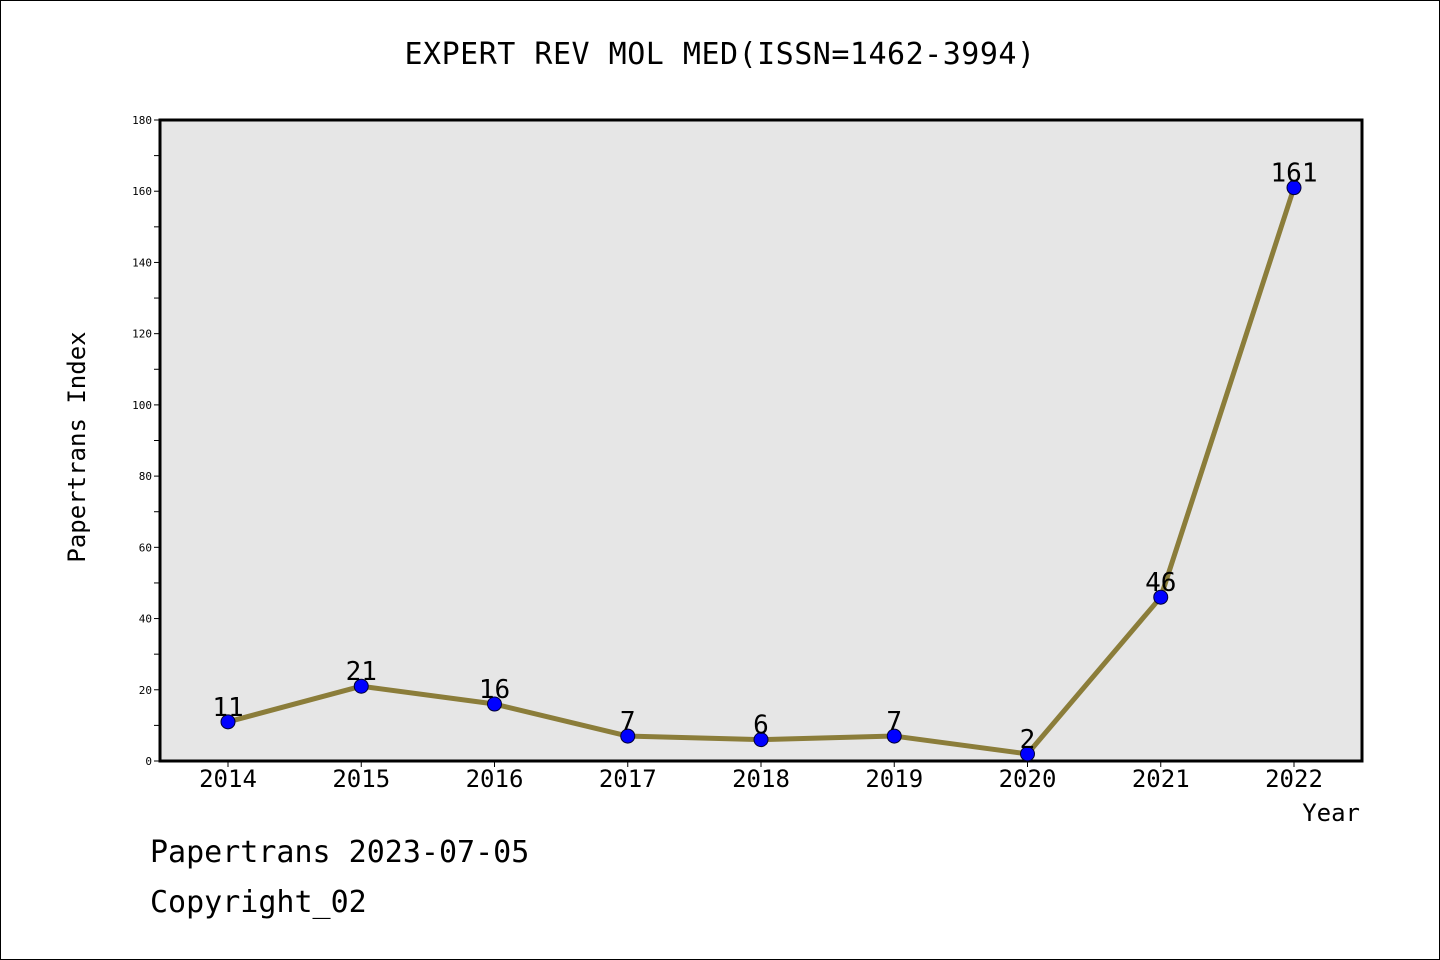  What do you see at coordinates (495, 779) in the screenshot?
I see `x-tick-label: 2016` at bounding box center [495, 779].